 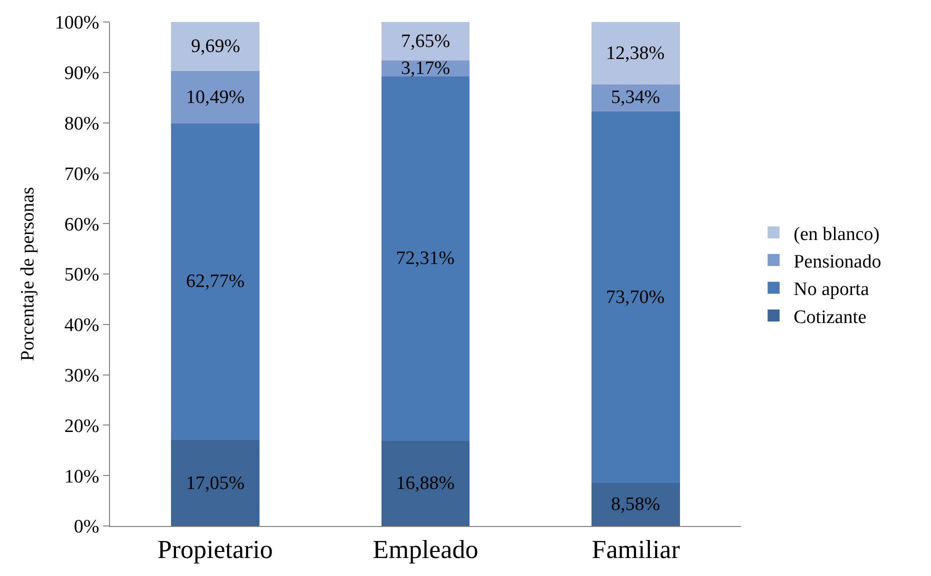 What do you see at coordinates (82, 275) in the screenshot?
I see `y-tick-label: 50%` at bounding box center [82, 275].